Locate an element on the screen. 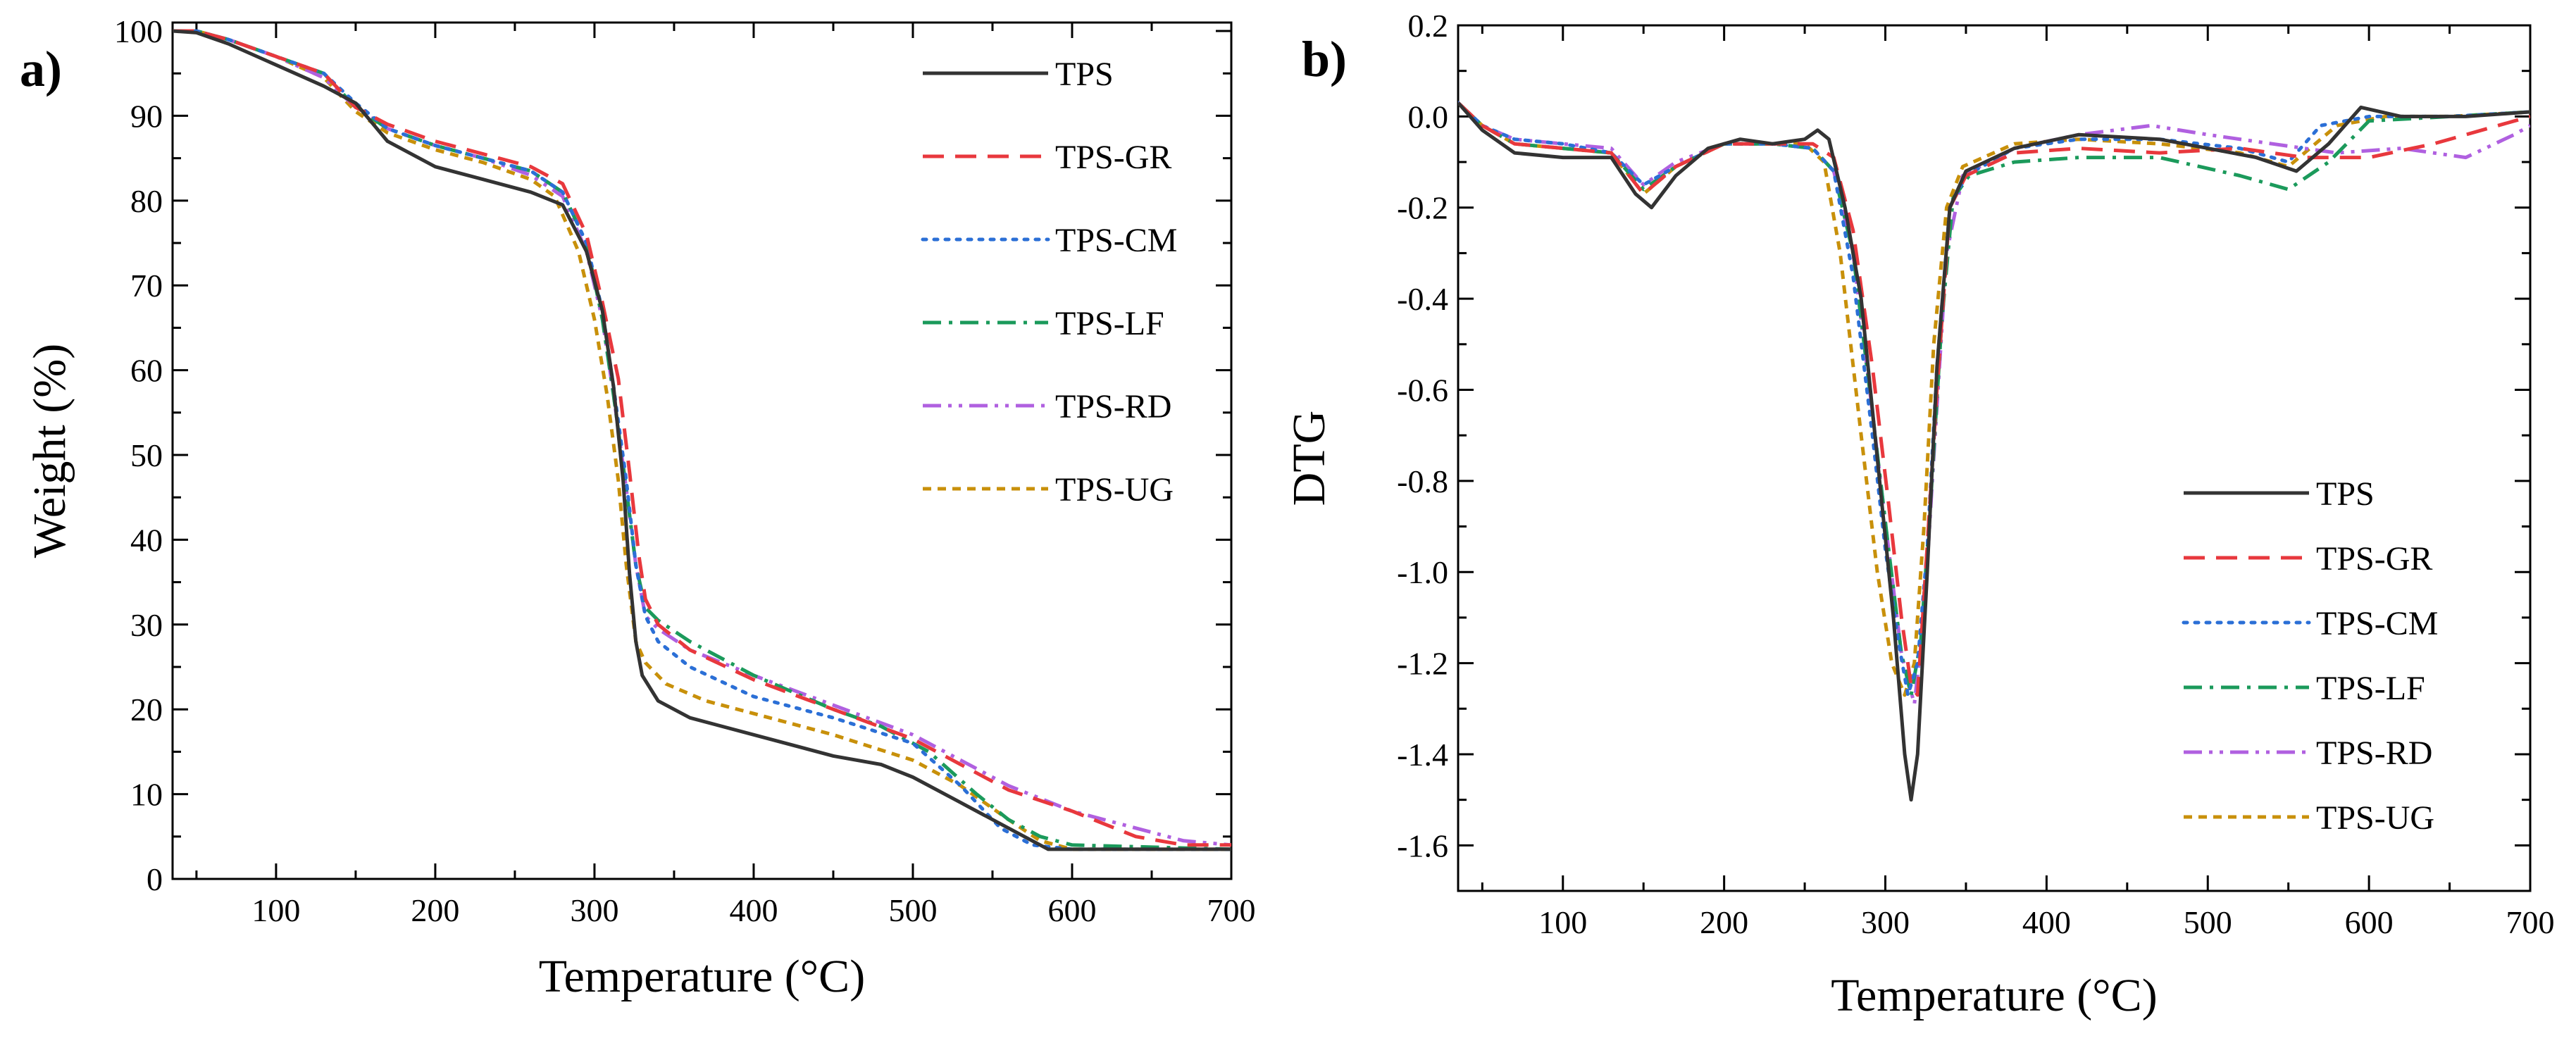 The height and width of the screenshot is (1055, 2576). y-tick-label: -0.8 is located at coordinates (1422, 481).